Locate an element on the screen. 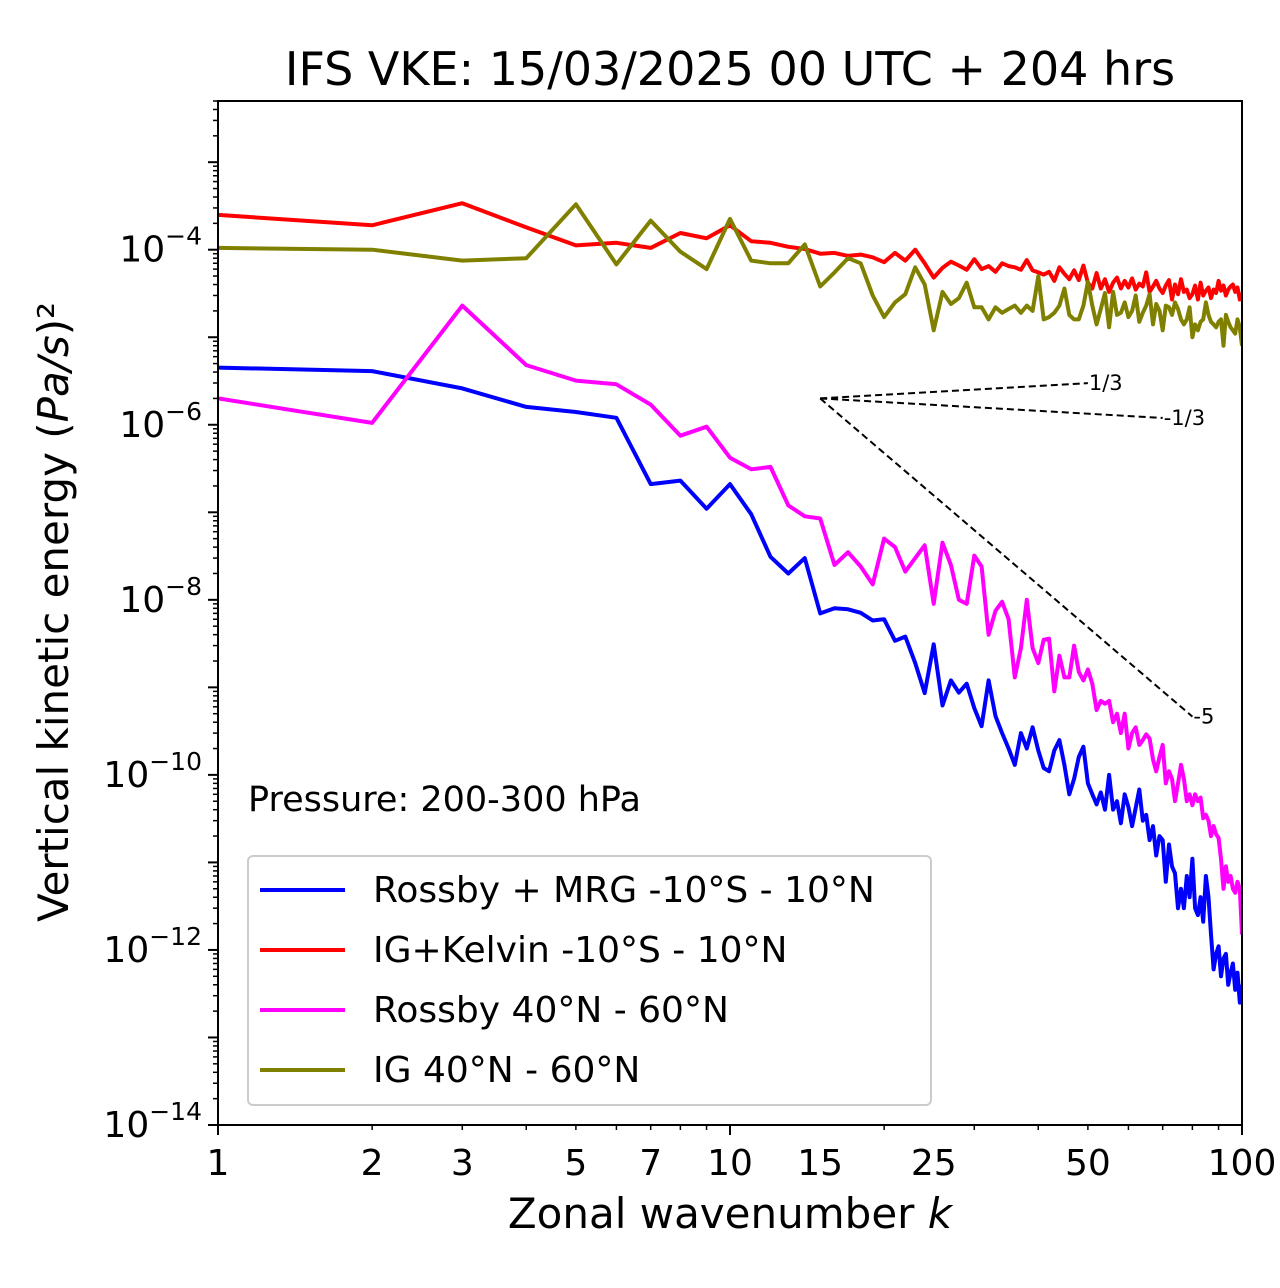 This screenshot has width=1280, height=1288. x-tick-label: 2 is located at coordinates (372, 1163).